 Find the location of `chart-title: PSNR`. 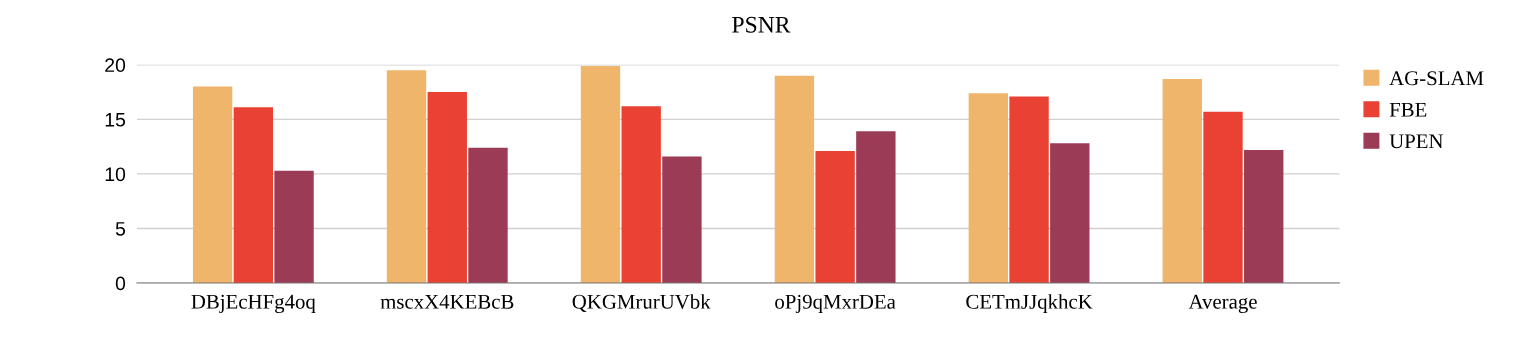

chart-title: PSNR is located at coordinates (761, 24).